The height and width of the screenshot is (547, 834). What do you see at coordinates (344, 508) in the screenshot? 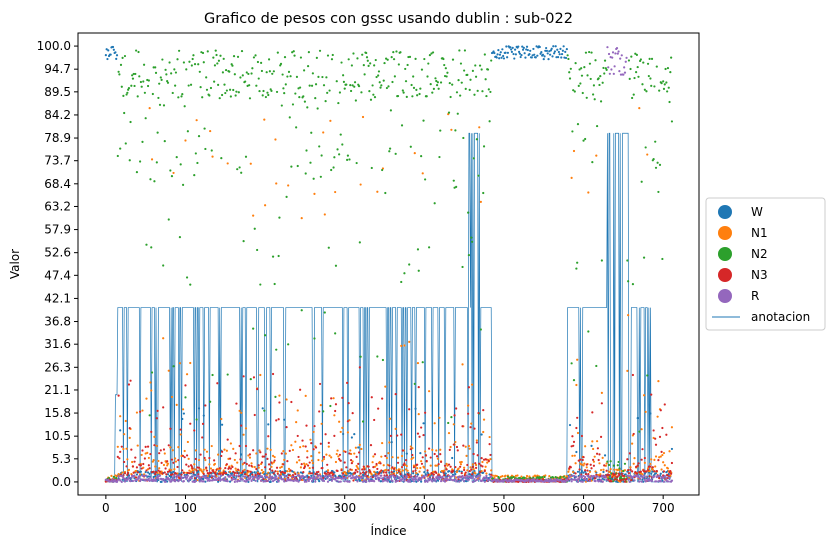
I see `x-tick-label: 300` at bounding box center [344, 508].